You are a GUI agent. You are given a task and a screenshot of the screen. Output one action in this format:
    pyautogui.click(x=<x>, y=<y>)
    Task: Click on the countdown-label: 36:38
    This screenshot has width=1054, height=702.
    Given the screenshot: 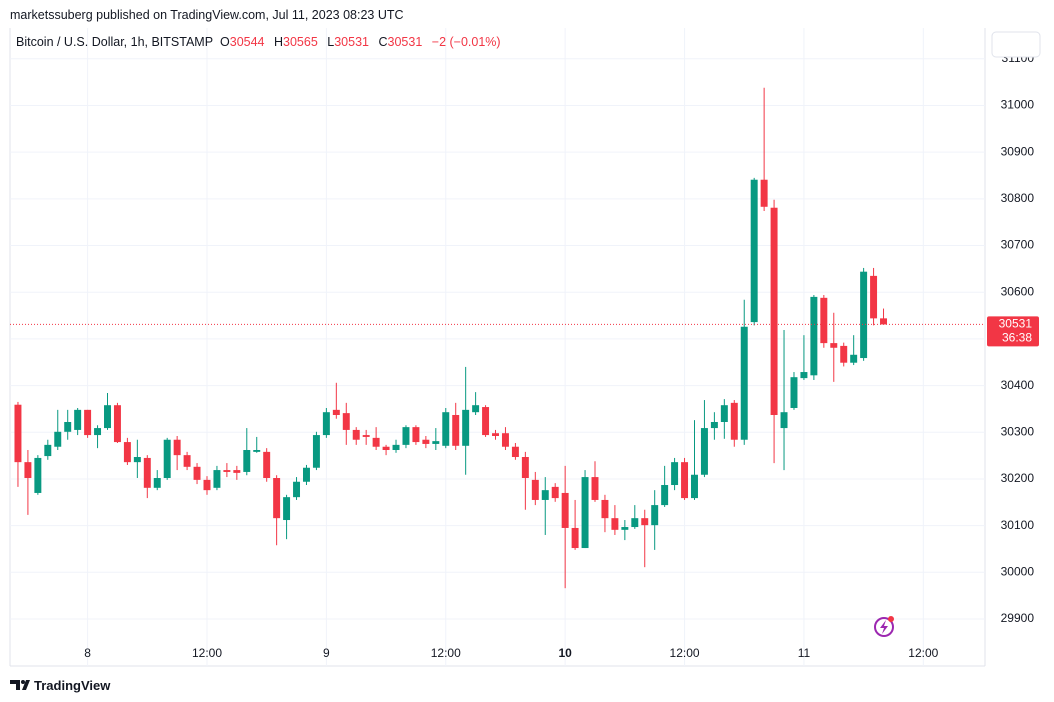 What is the action you would take?
    pyautogui.click(x=1017, y=338)
    